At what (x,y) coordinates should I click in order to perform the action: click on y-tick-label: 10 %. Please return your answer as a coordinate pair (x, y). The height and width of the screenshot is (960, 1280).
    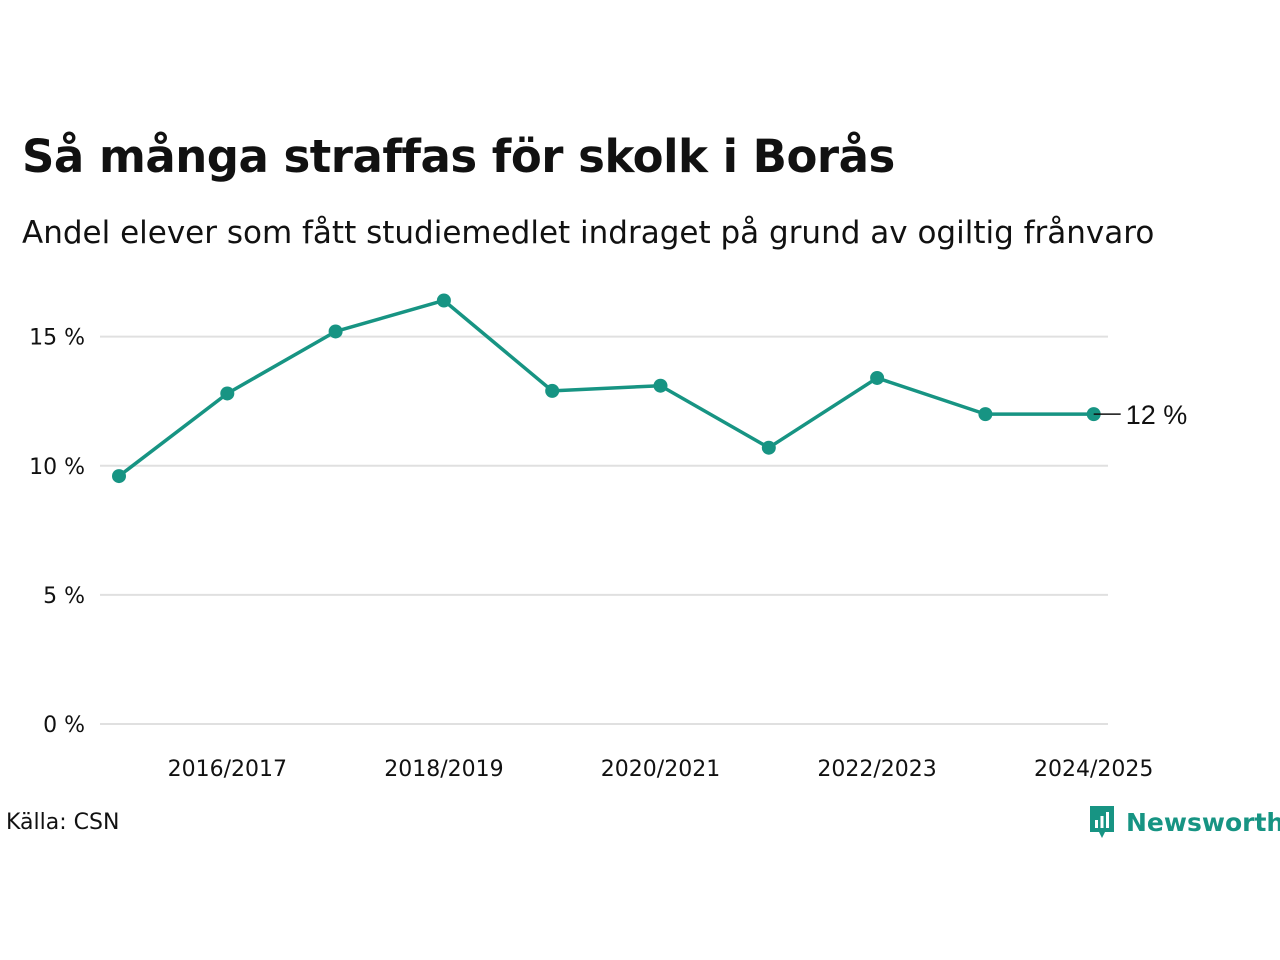
    Looking at the image, I should click on (57, 467).